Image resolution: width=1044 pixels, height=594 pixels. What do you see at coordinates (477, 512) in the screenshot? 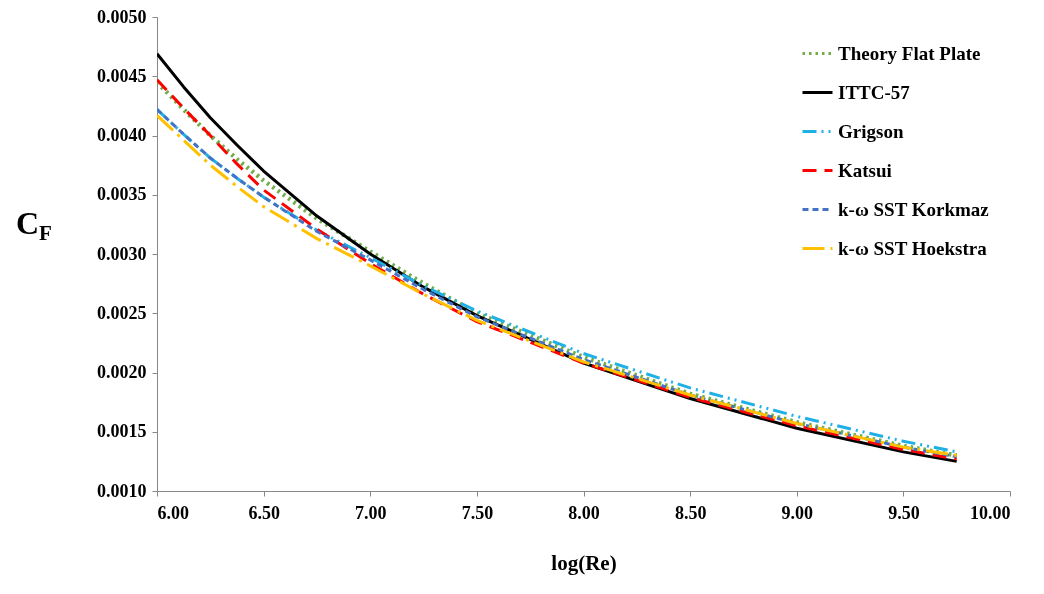
I see `x-tick-label: 7.50` at bounding box center [477, 512].